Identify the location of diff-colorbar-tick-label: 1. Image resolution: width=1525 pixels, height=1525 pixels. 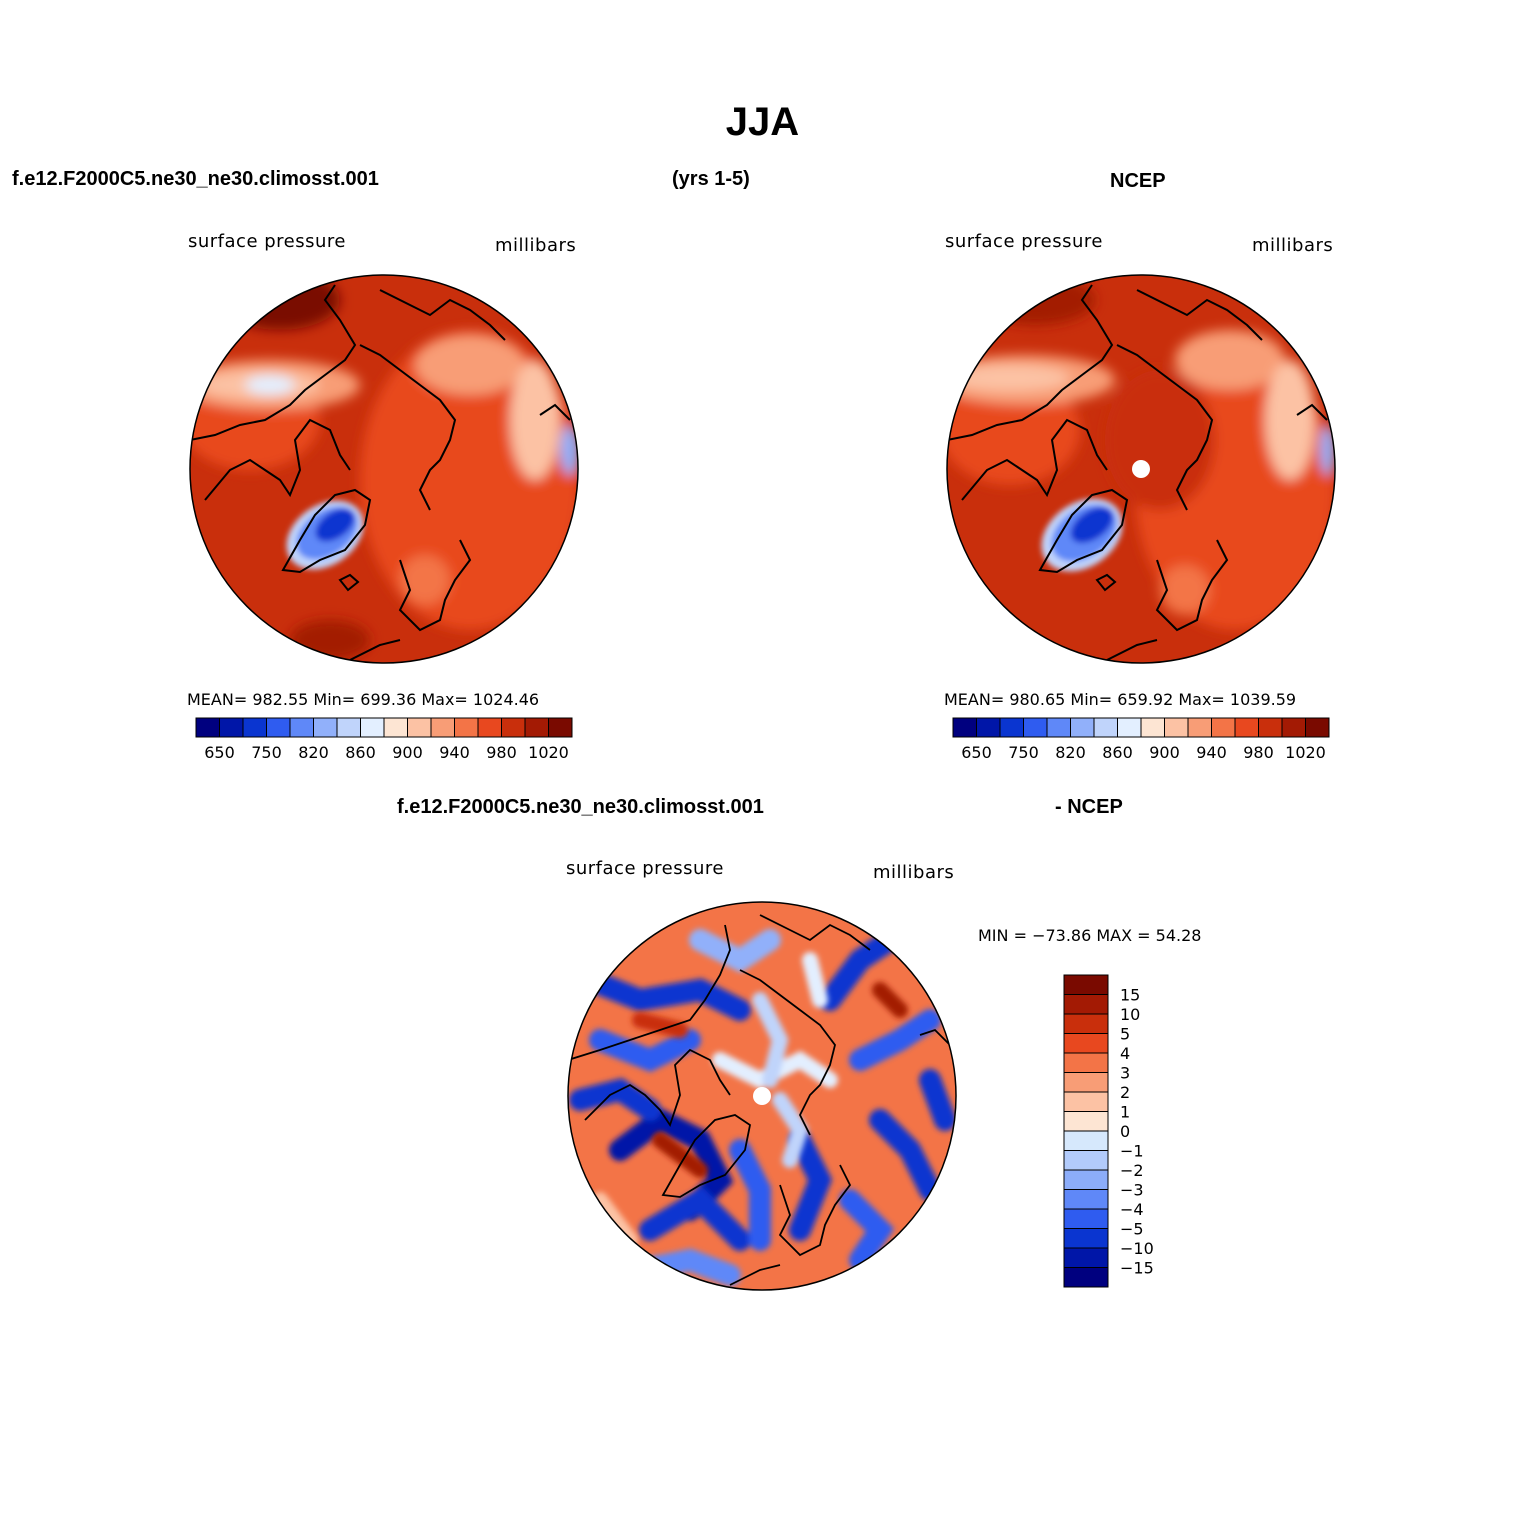
(1125, 1112).